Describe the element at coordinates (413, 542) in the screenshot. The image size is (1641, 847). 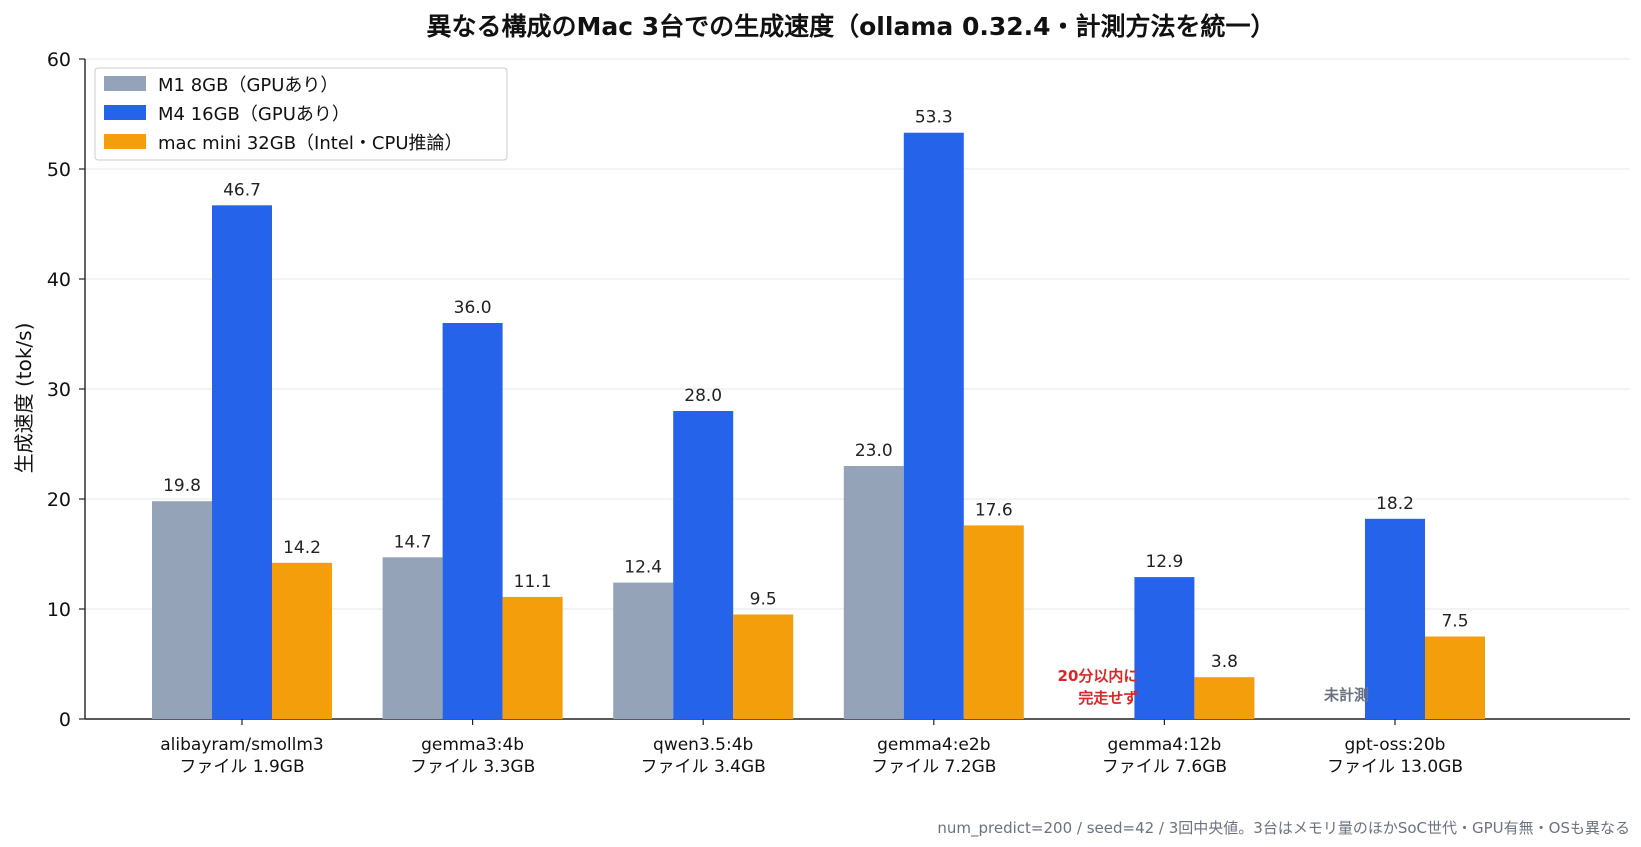
I see `data-label: 14.7` at that location.